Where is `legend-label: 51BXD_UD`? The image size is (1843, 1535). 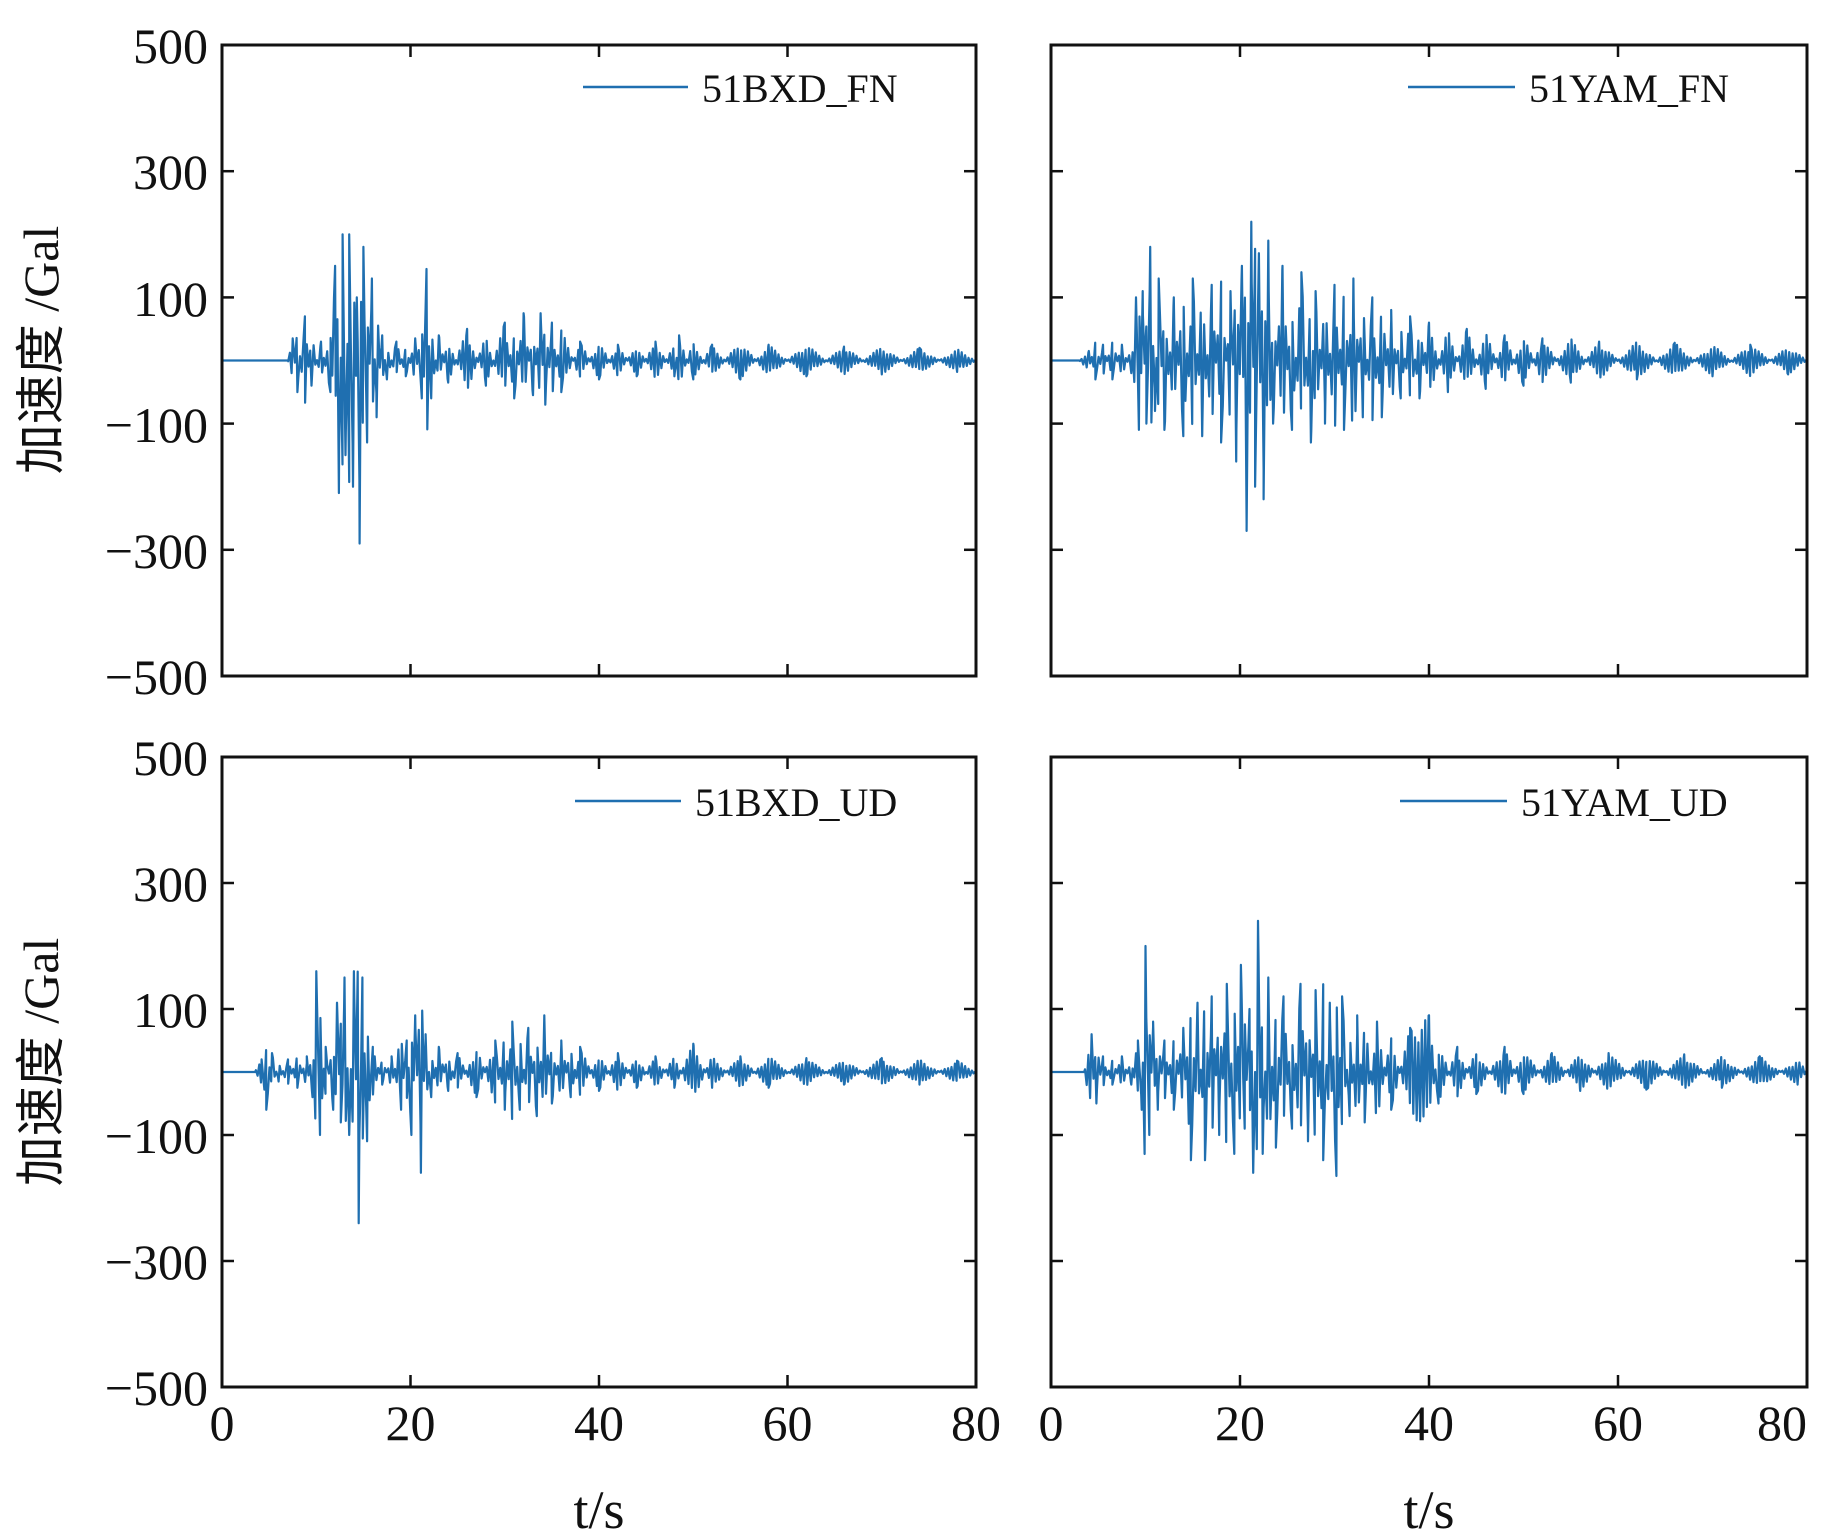
legend-label: 51BXD_UD is located at coordinates (796, 802).